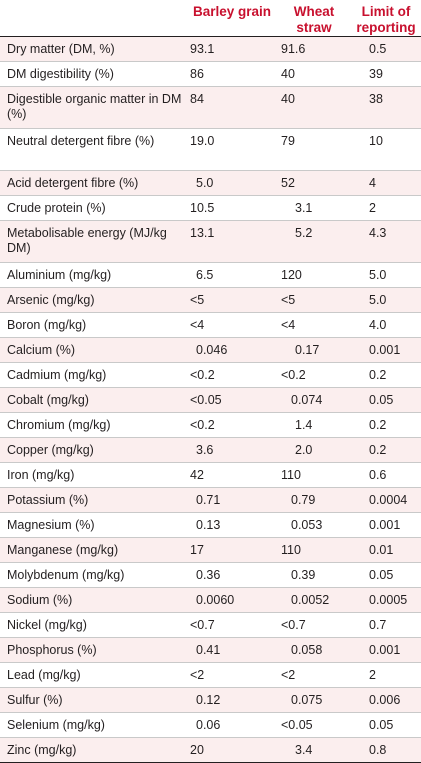  Describe the element at coordinates (314, 350) in the screenshot. I see `cell-wheat-straw: 0.17` at that location.